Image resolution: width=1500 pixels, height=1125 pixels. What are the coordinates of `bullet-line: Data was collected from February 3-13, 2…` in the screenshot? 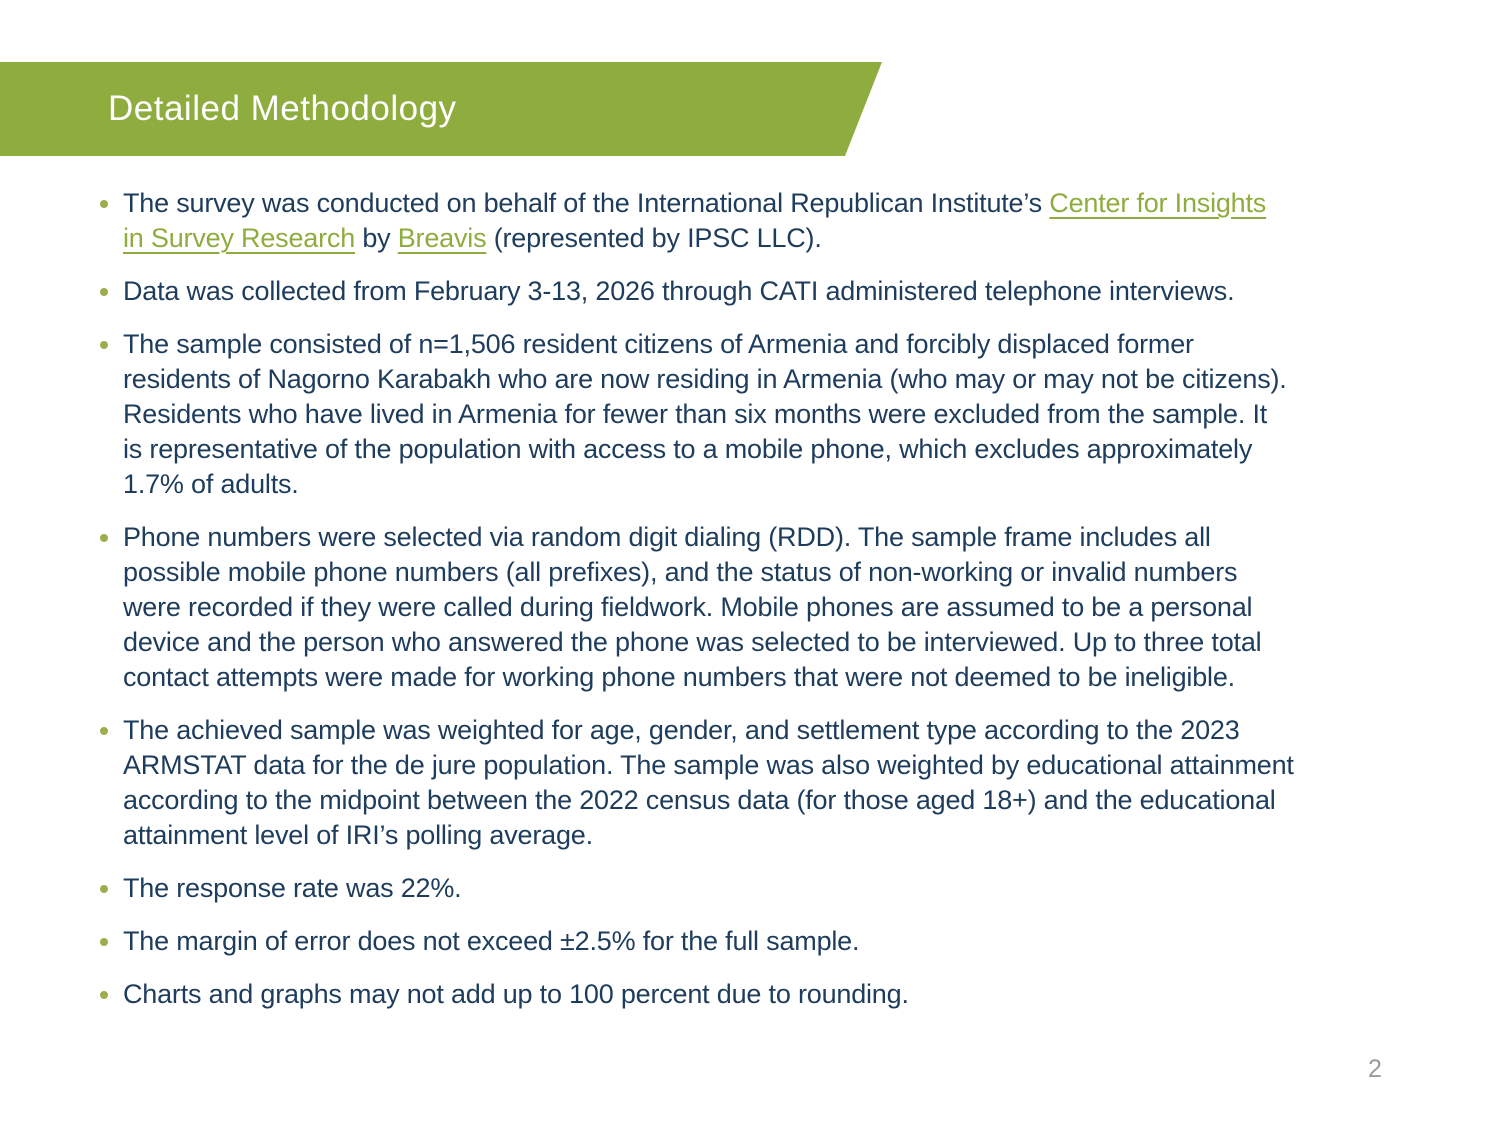 It's located at (769, 291).